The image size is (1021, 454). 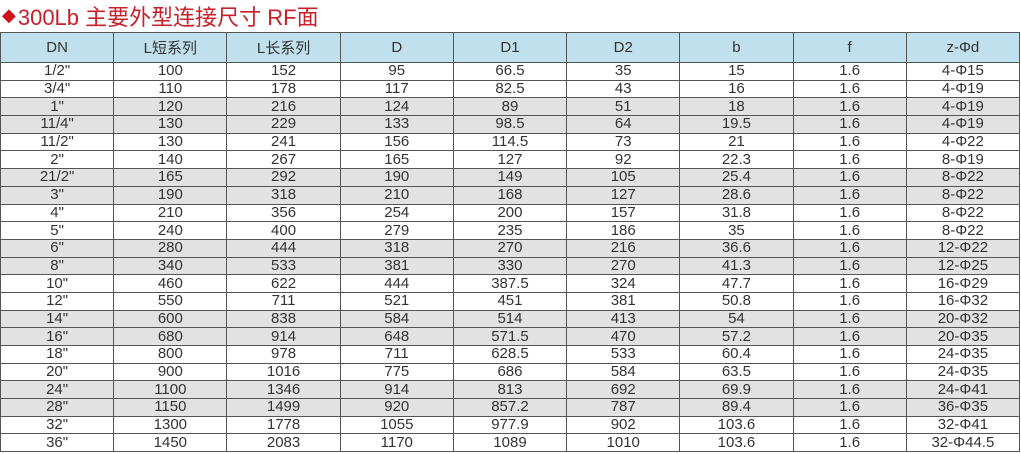 What do you see at coordinates (170, 124) in the screenshot?
I see `table-cell: 130` at bounding box center [170, 124].